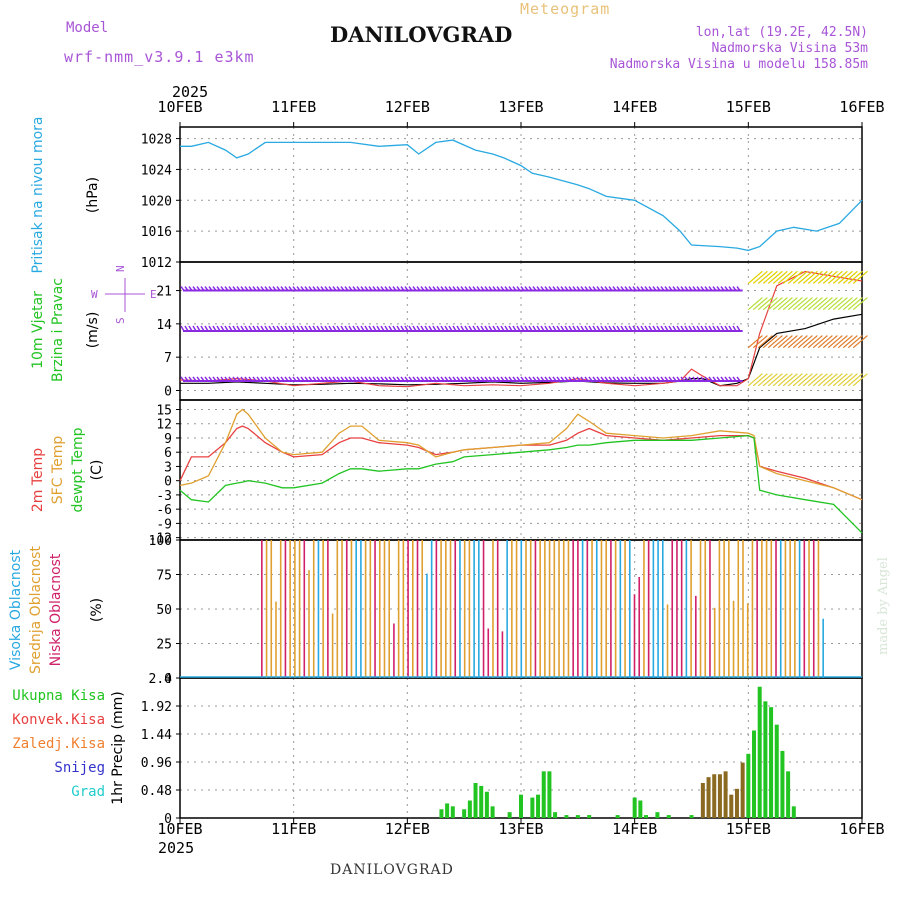 The image size is (900, 900). I want to click on temperature-ytick-label: -6, so click(164, 510).